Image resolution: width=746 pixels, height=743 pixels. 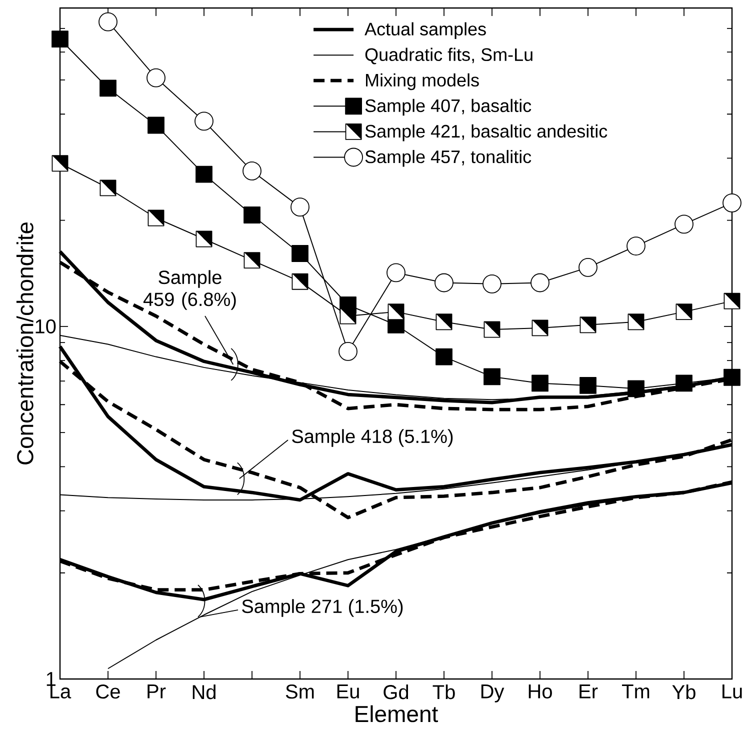 I want to click on annotation: Sample 271 (1.5%), so click(x=322, y=608).